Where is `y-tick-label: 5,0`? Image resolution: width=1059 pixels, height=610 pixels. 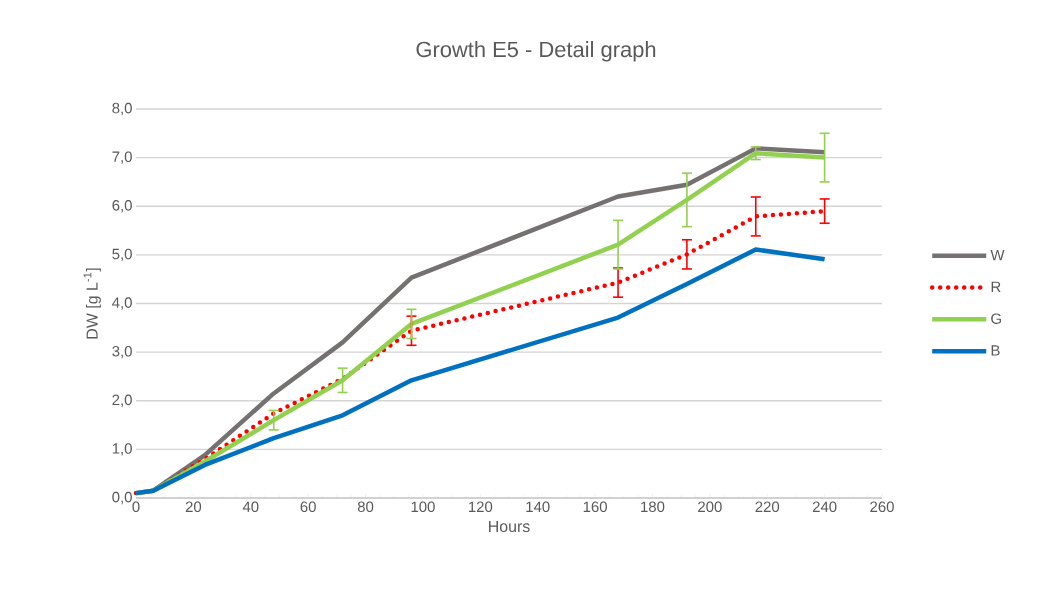
y-tick-label: 5,0 is located at coordinates (122, 255).